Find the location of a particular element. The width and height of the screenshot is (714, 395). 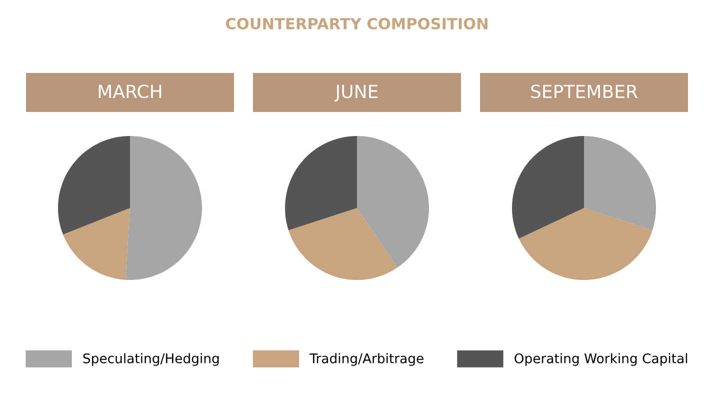

legend-label: Operating Working Capital is located at coordinates (601, 359).